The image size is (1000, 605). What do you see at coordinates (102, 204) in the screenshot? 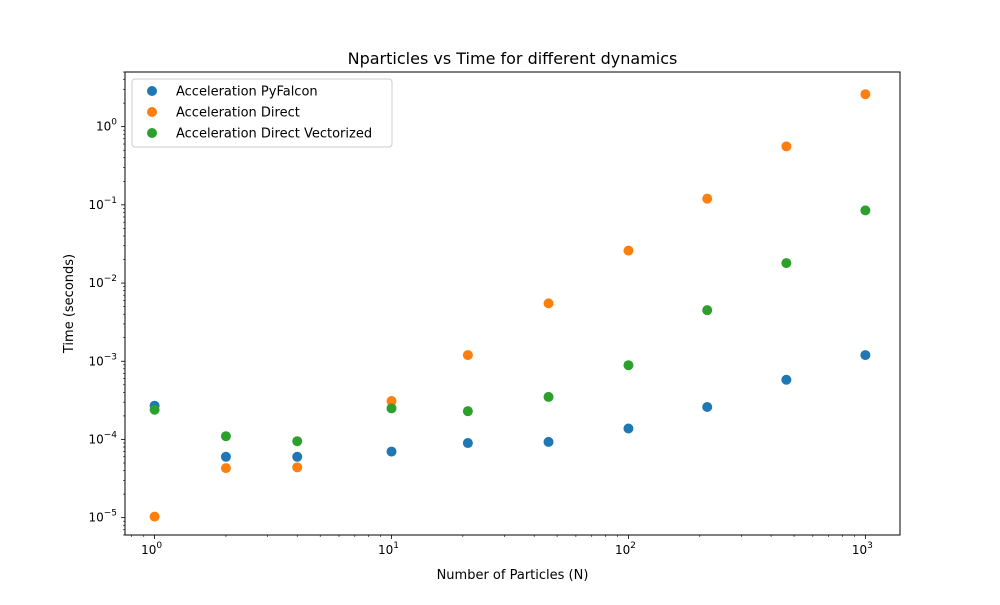
I see `y-tick-label: 10⁻¹` at bounding box center [102, 204].